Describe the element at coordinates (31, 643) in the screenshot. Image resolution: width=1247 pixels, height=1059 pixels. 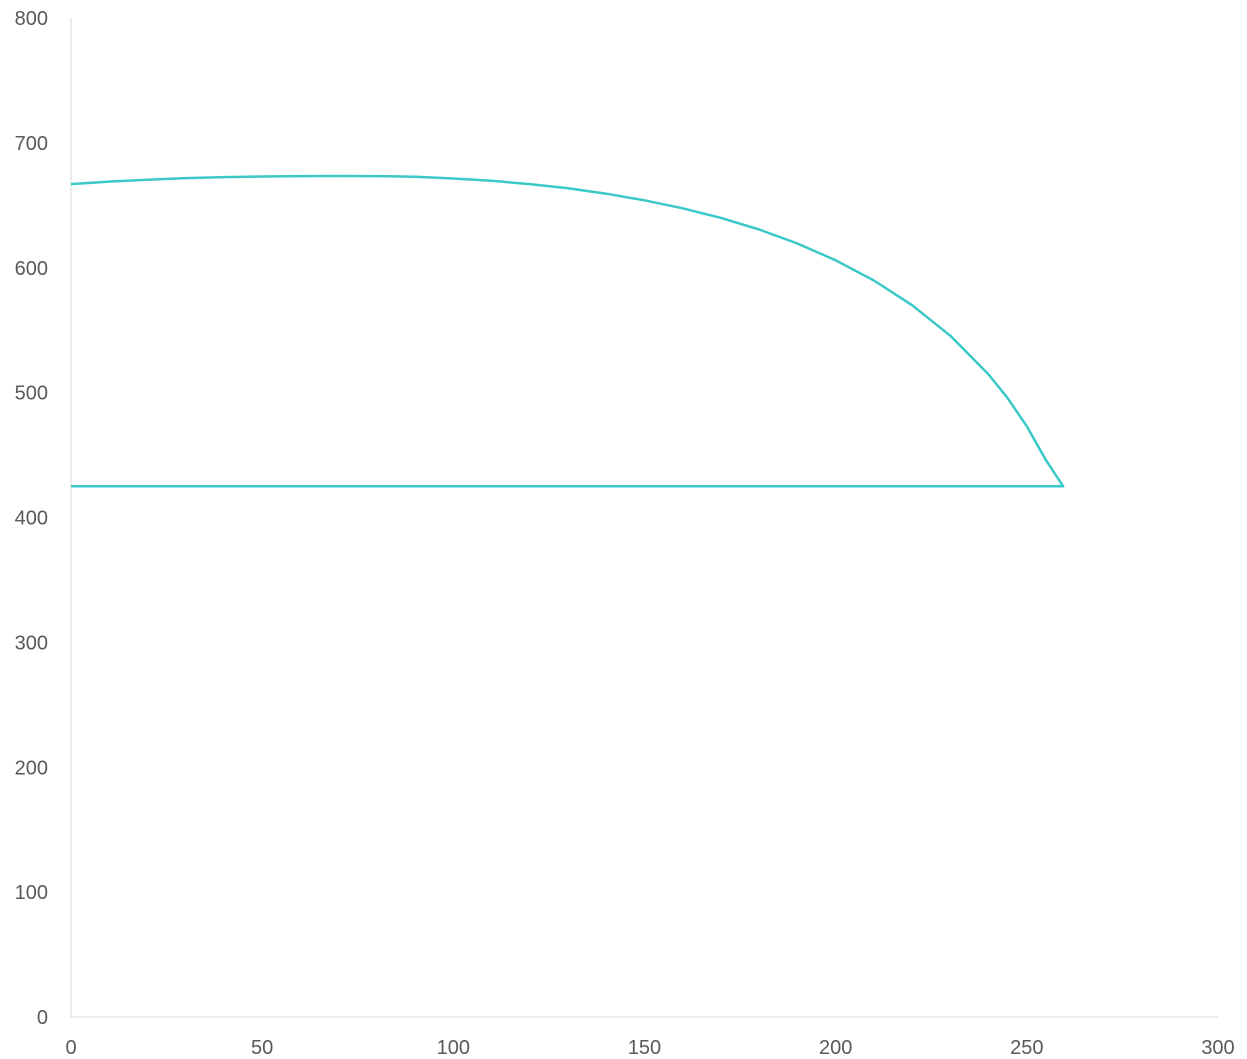
I see `y-tick-label: 300` at that location.